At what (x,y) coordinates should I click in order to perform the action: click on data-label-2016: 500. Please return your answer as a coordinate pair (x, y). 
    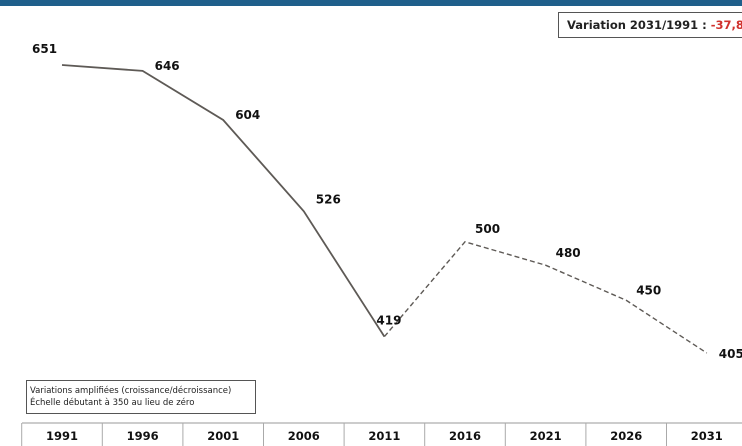
    Looking at the image, I should click on (487, 229).